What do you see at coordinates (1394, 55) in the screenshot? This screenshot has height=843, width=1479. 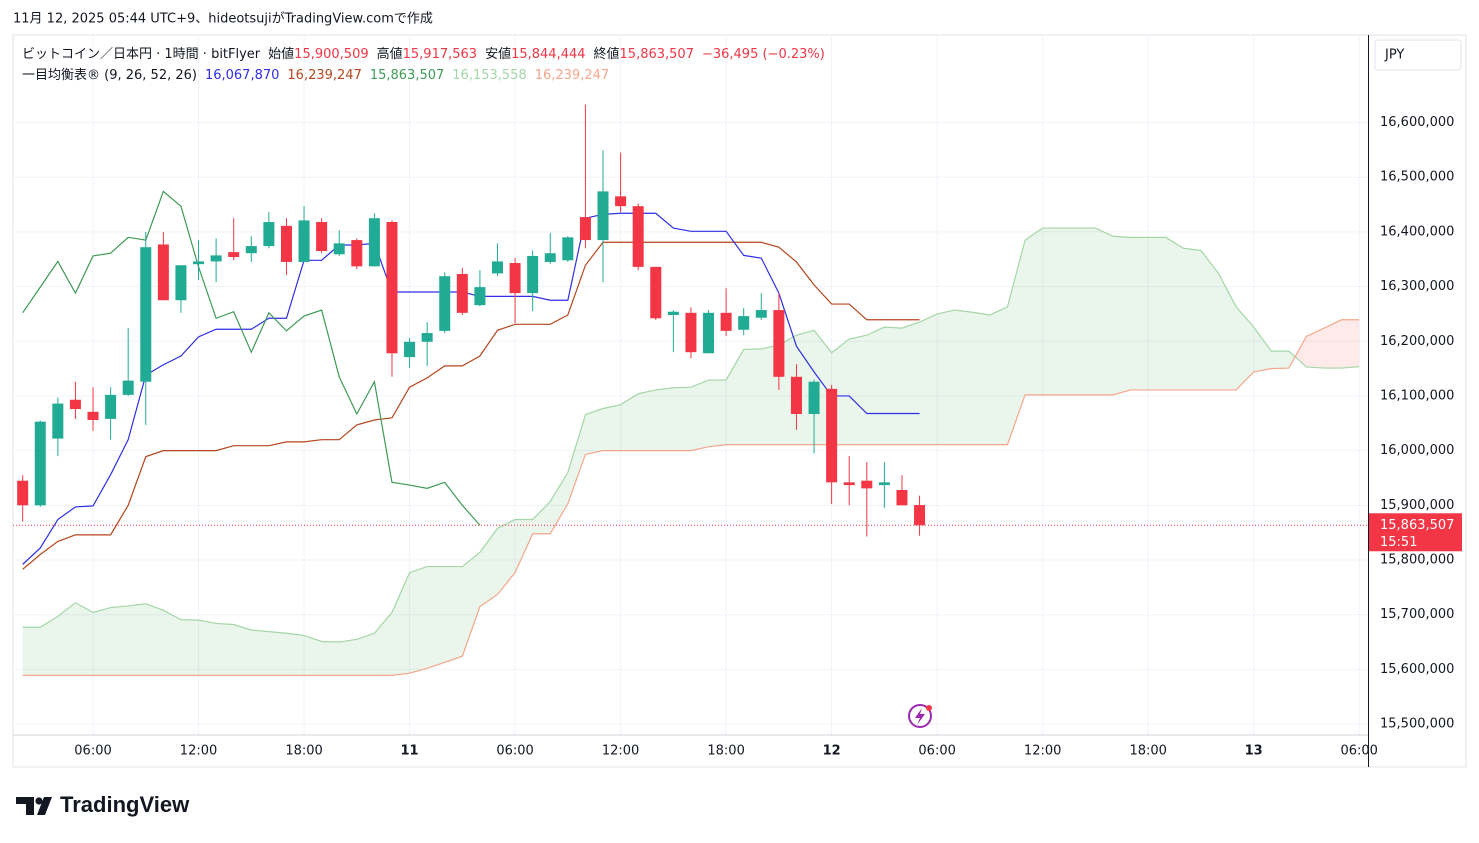 I see `currency: JPY` at bounding box center [1394, 55].